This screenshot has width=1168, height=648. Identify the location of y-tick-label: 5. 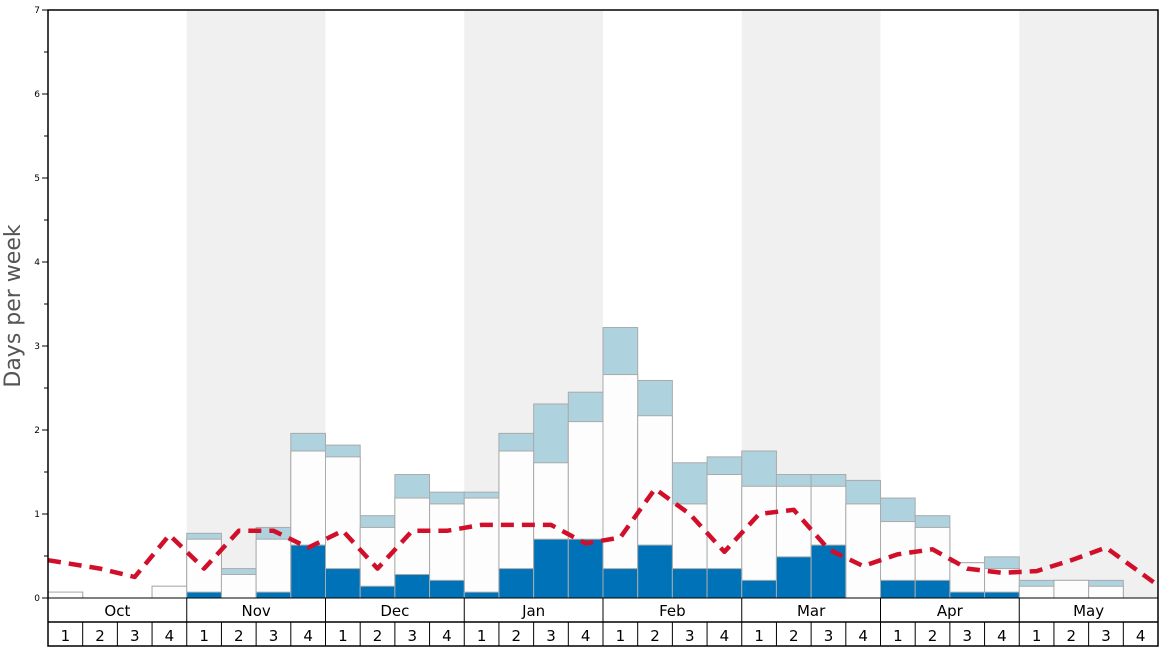
(37, 179).